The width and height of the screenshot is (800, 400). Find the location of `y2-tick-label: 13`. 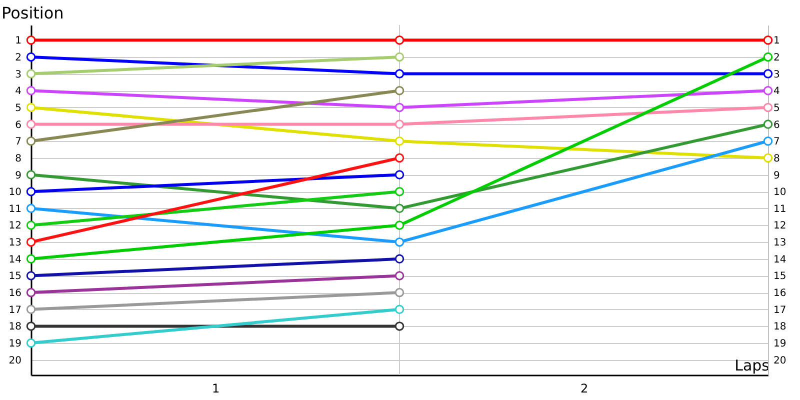

y2-tick-label: 13 is located at coordinates (780, 243).